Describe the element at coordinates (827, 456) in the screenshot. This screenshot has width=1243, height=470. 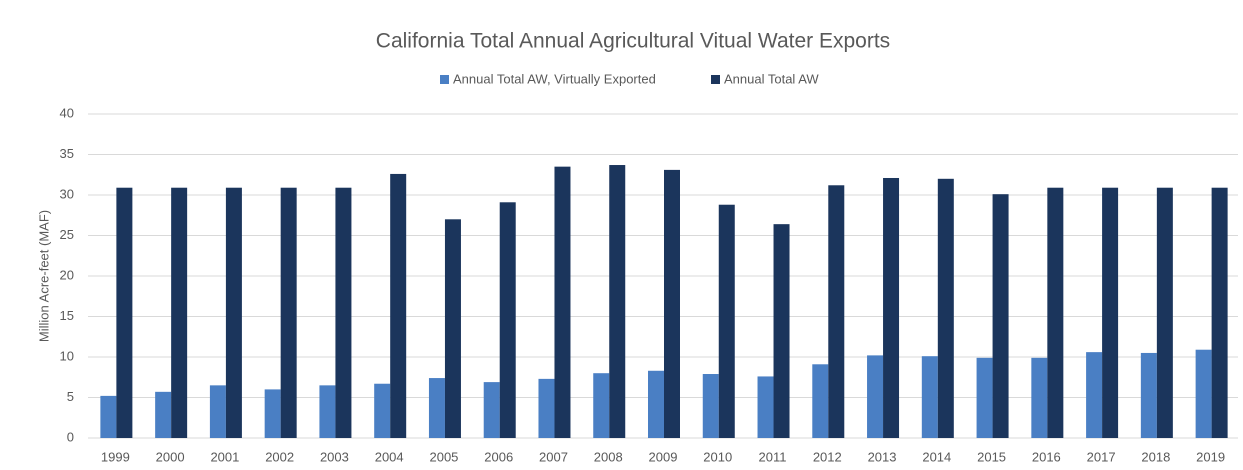
I see `x-tick-label: 2012` at that location.